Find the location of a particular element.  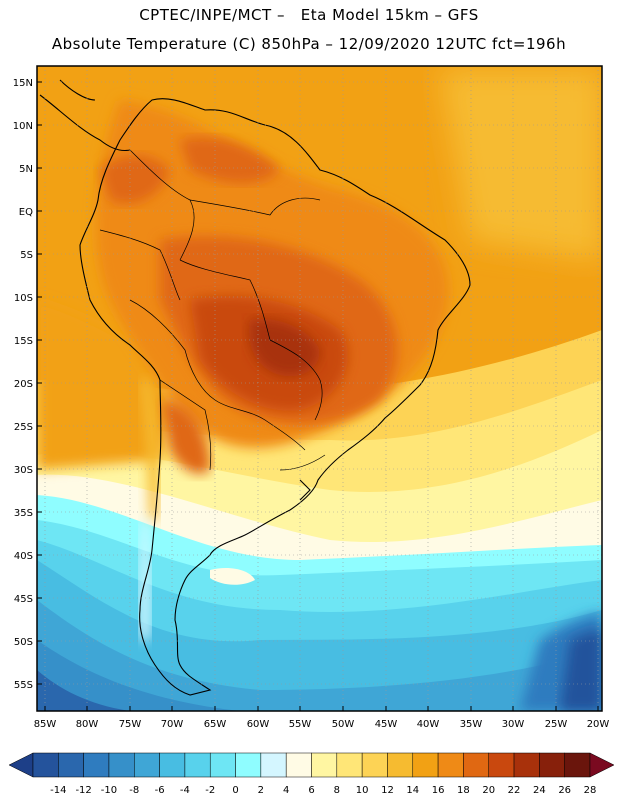

lon-label: 30W is located at coordinates (513, 724).